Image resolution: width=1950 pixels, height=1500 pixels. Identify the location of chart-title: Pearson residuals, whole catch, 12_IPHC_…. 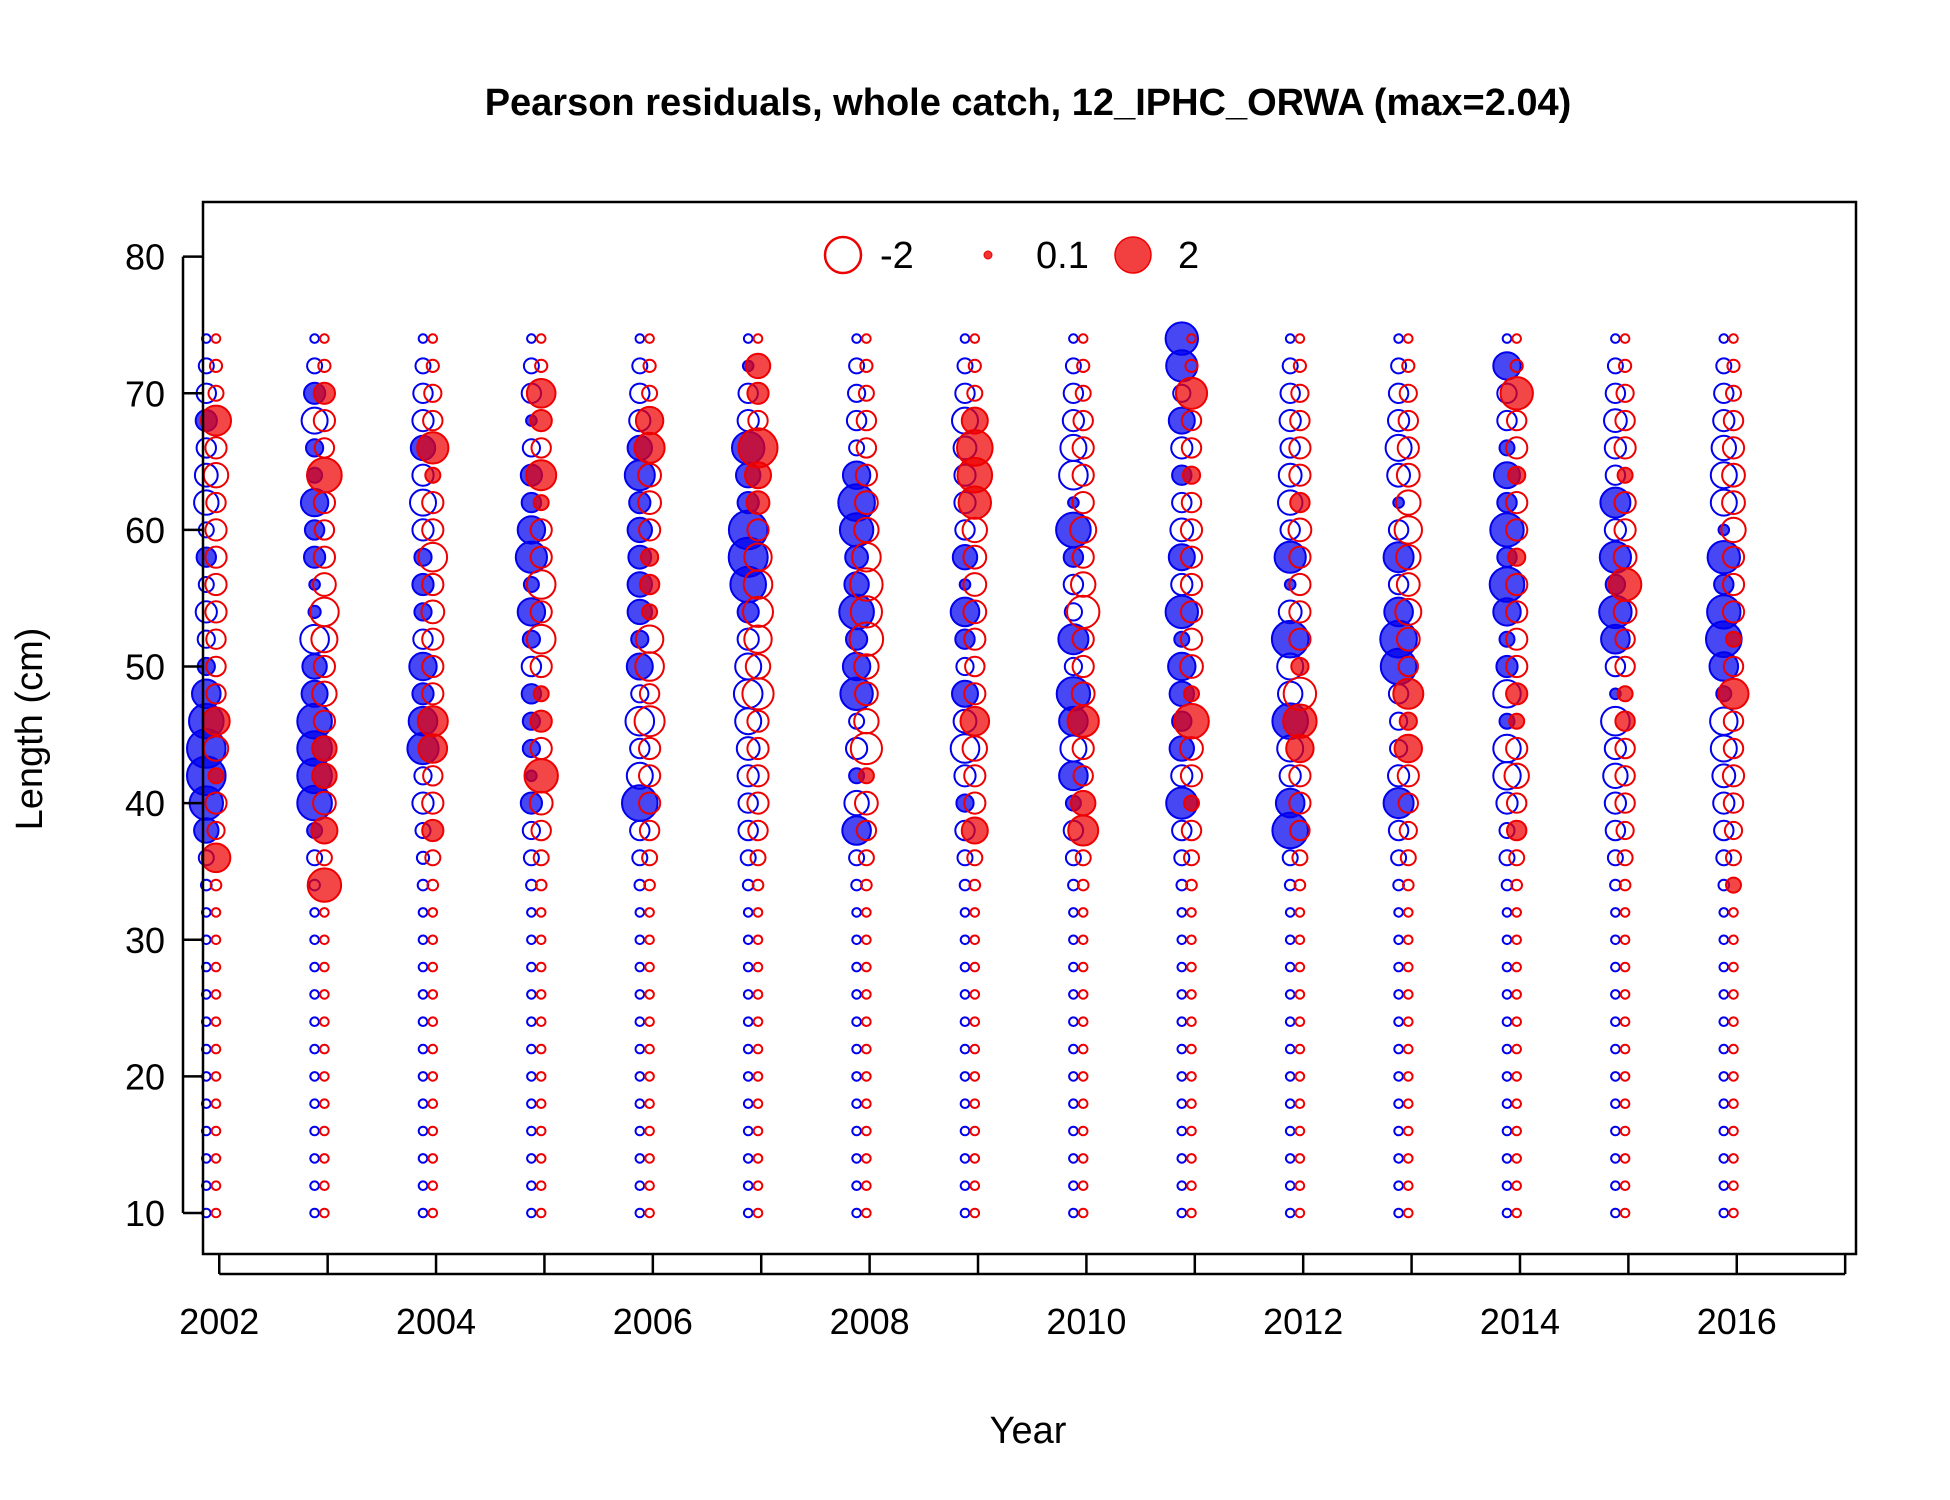
(1028, 103).